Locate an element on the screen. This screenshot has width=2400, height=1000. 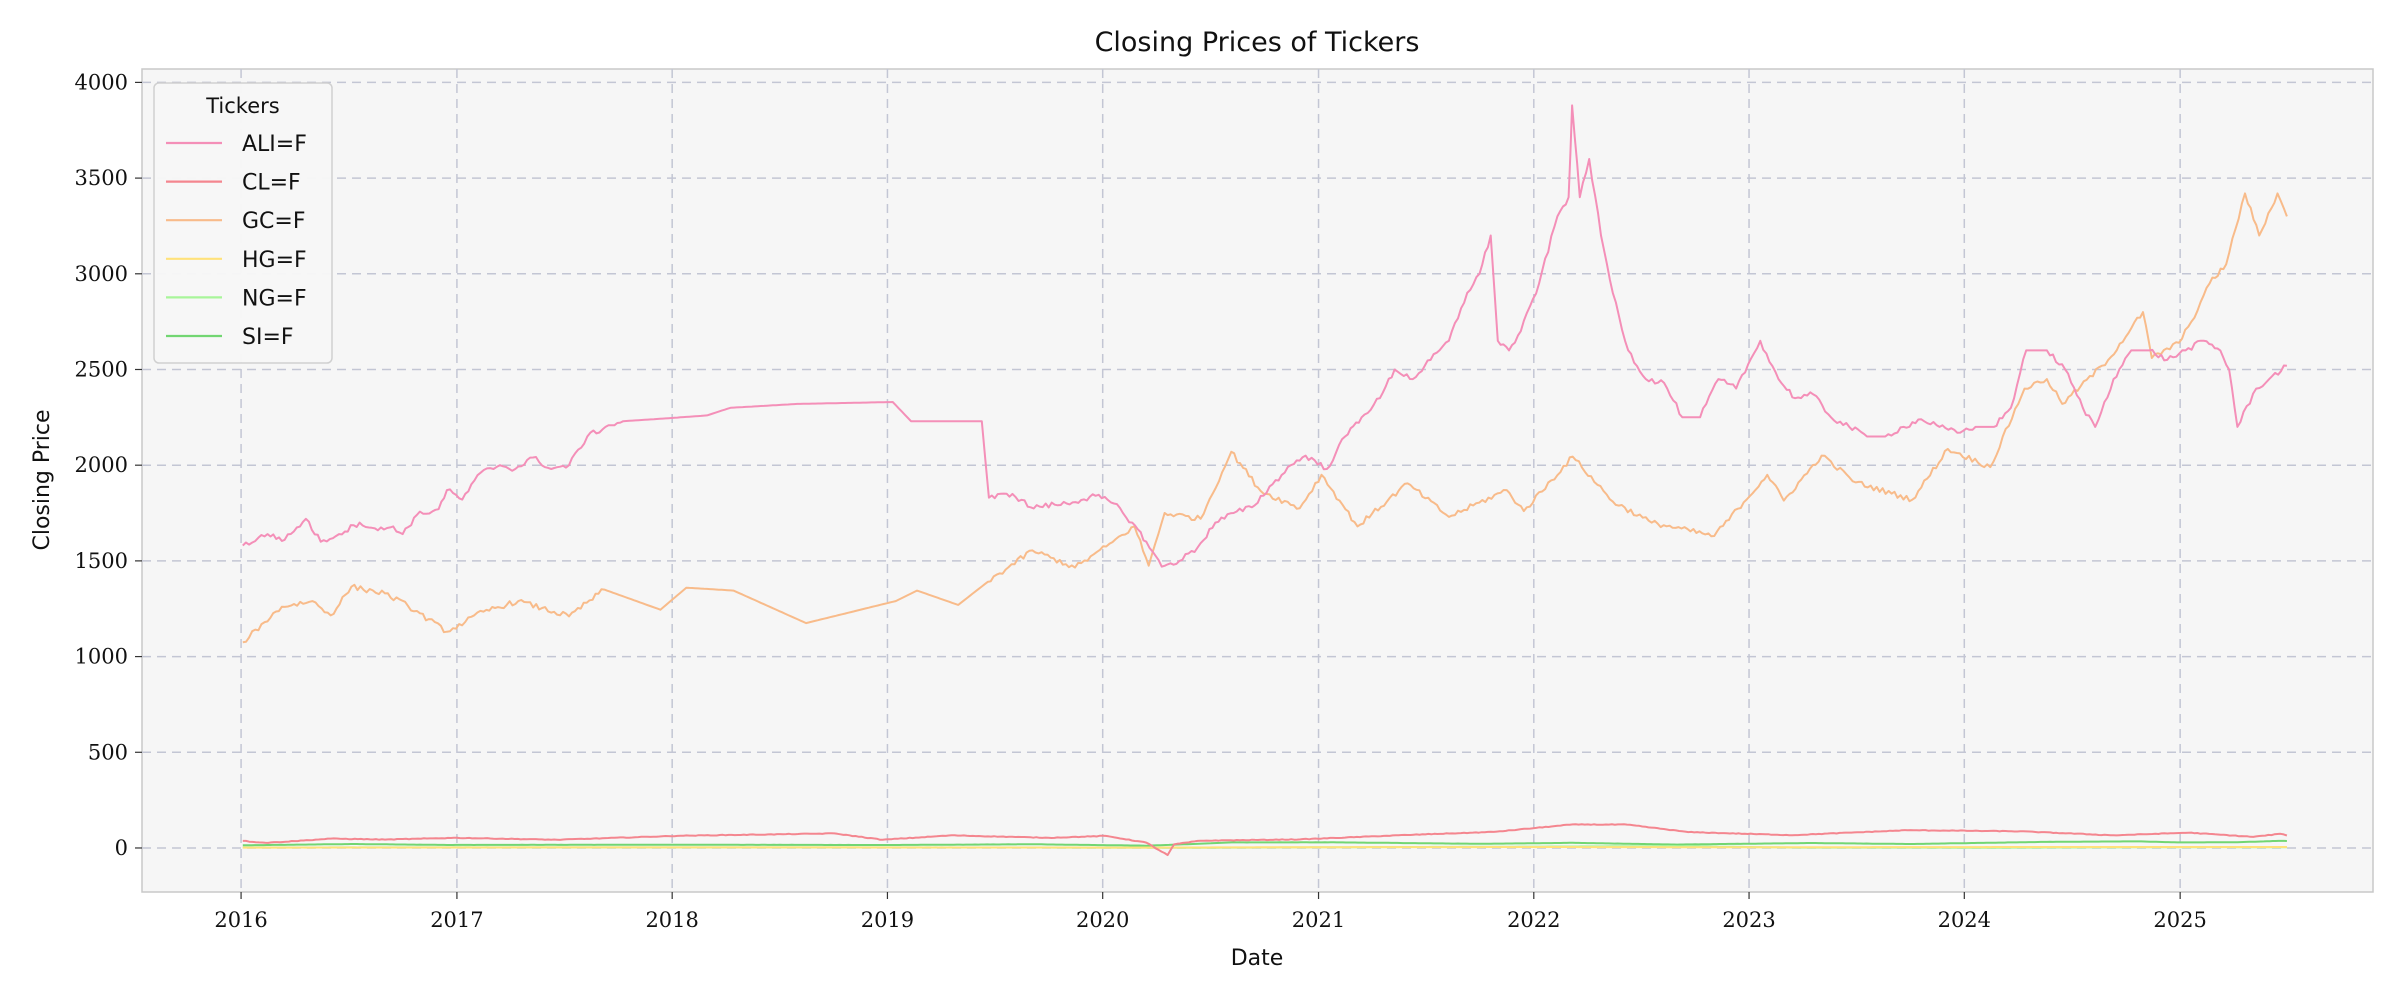
legend-label: GC=F is located at coordinates (274, 221).